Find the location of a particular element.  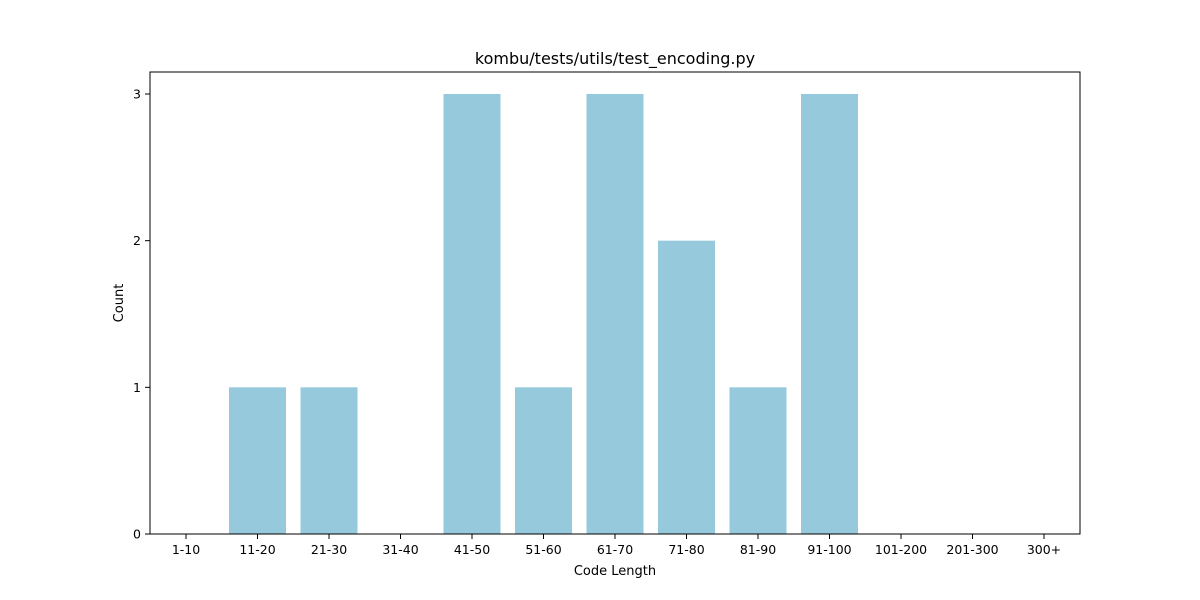

x-tick-label: 51-60 is located at coordinates (543, 549).